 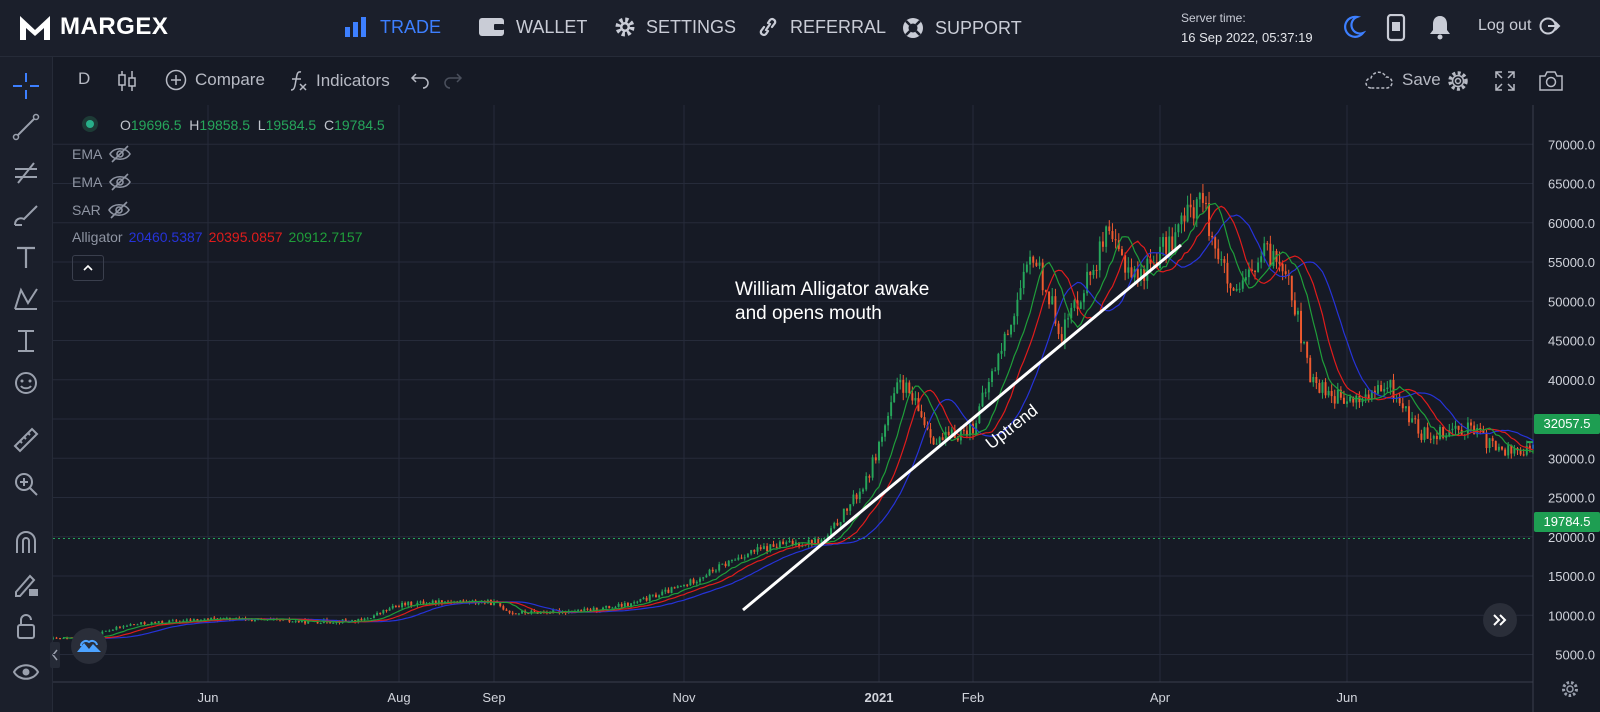 I want to click on annotation-line: William Alligator awake, so click(x=832, y=289).